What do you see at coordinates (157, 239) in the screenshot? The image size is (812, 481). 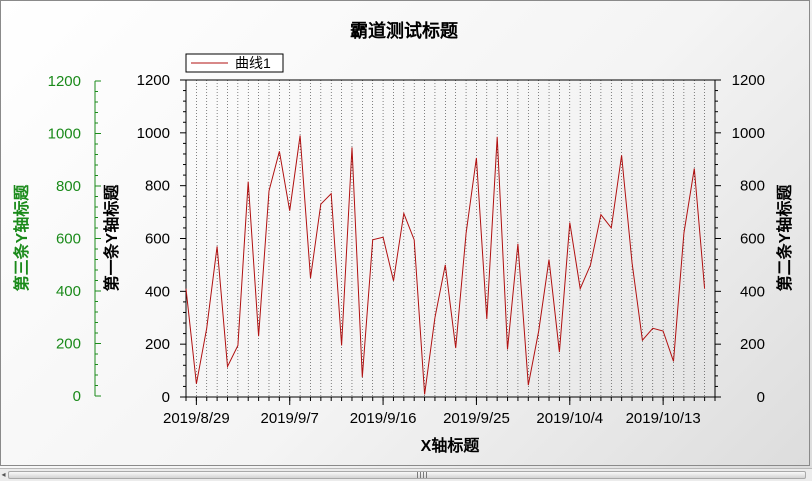 I see `left-tick-label: 600` at bounding box center [157, 239].